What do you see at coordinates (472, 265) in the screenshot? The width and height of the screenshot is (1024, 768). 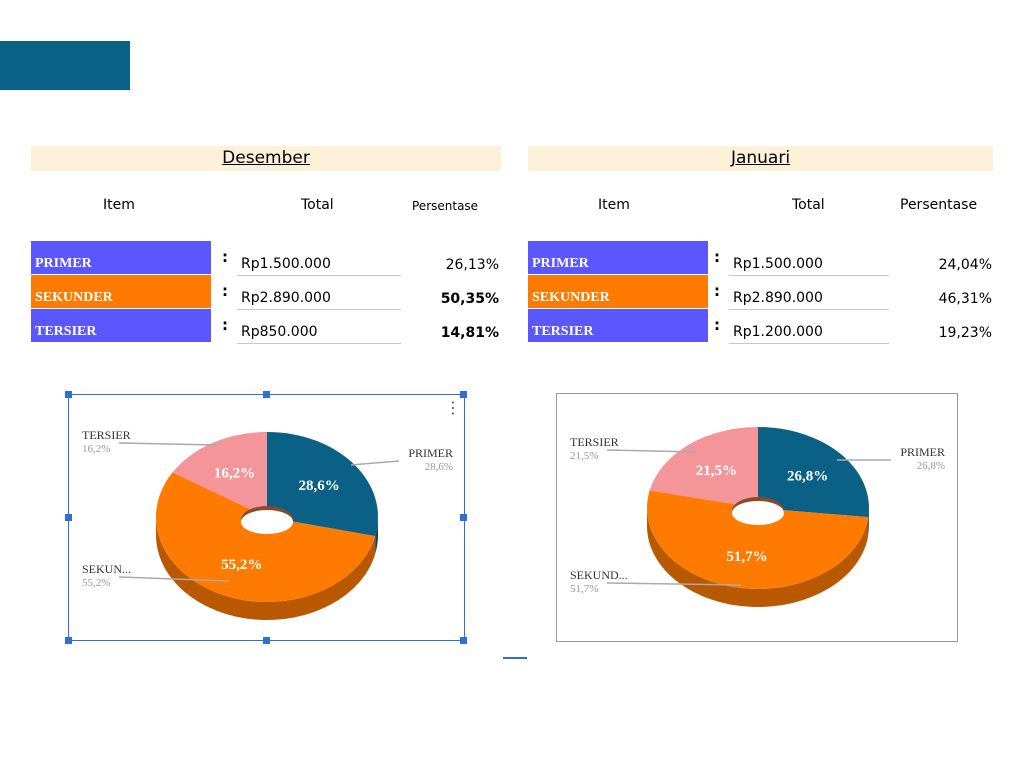 I see `row-pct-primer: 26,13%` at bounding box center [472, 265].